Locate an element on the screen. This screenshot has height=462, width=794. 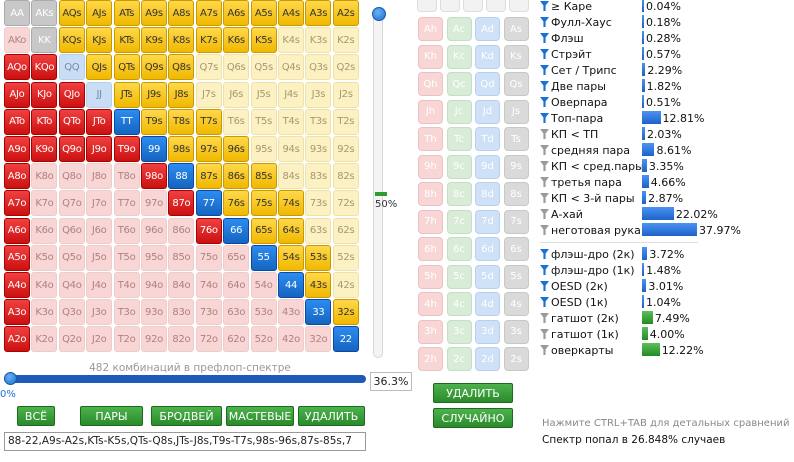
hand-cell-93s: 93s is located at coordinates (318, 149).